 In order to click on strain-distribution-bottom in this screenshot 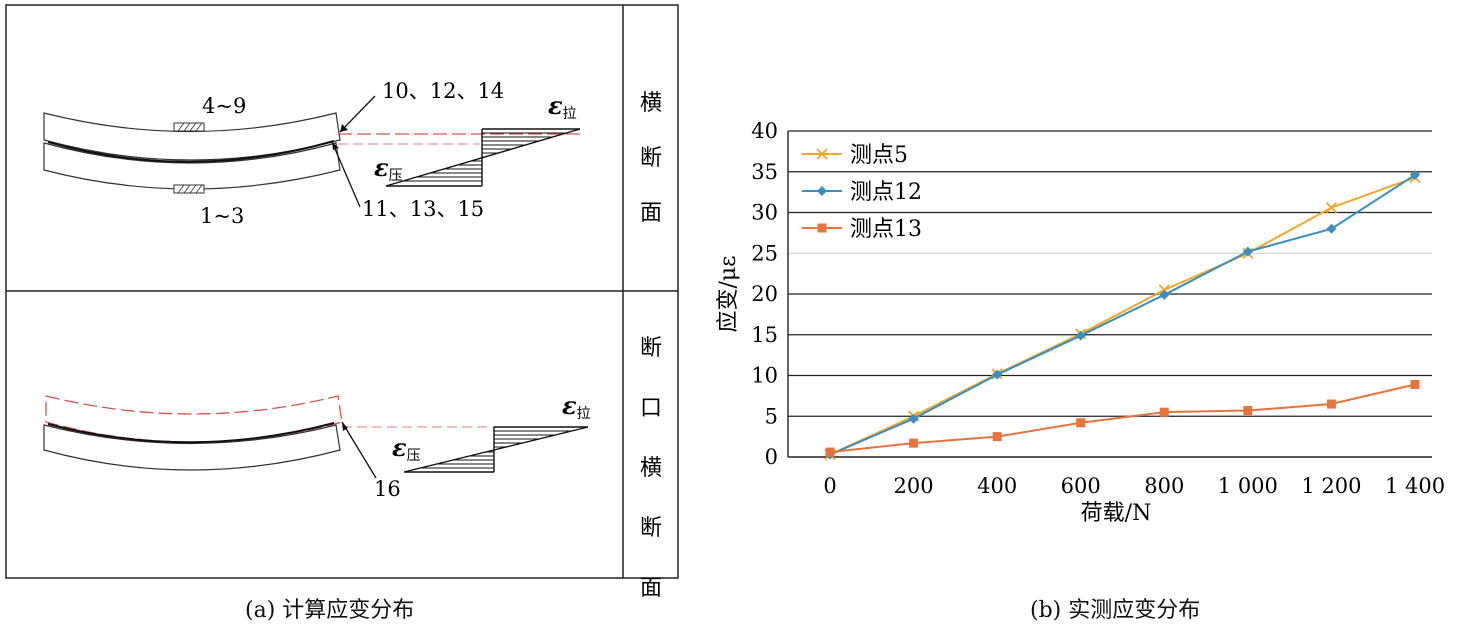, I will do `click(496, 449)`.